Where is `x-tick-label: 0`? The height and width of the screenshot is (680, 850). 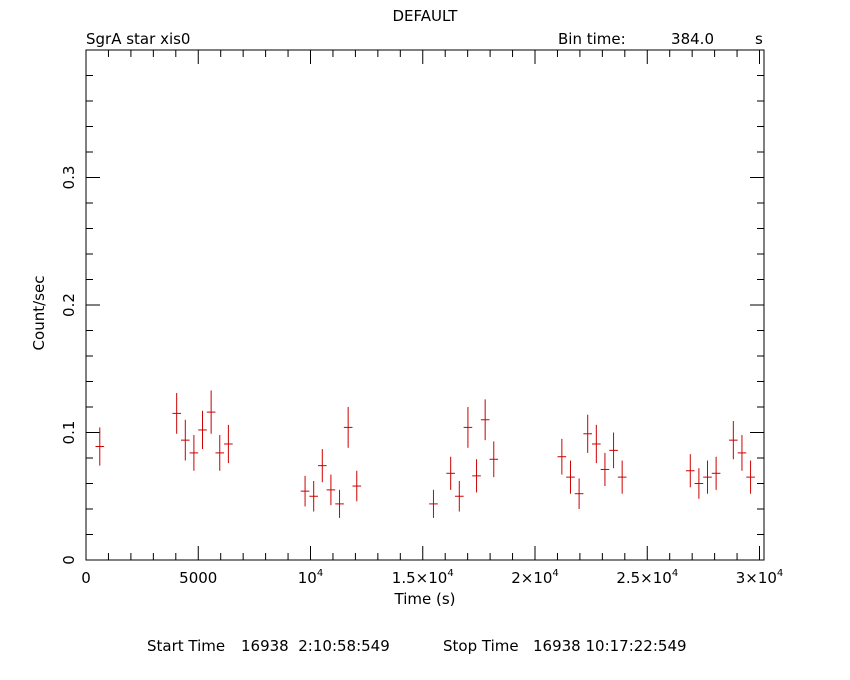
x-tick-label: 0 is located at coordinates (86, 578).